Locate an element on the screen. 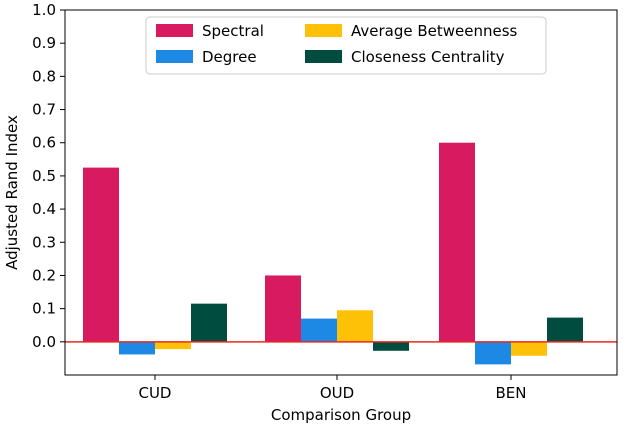 The height and width of the screenshot is (430, 632). legend-swatch-degree is located at coordinates (174, 56).